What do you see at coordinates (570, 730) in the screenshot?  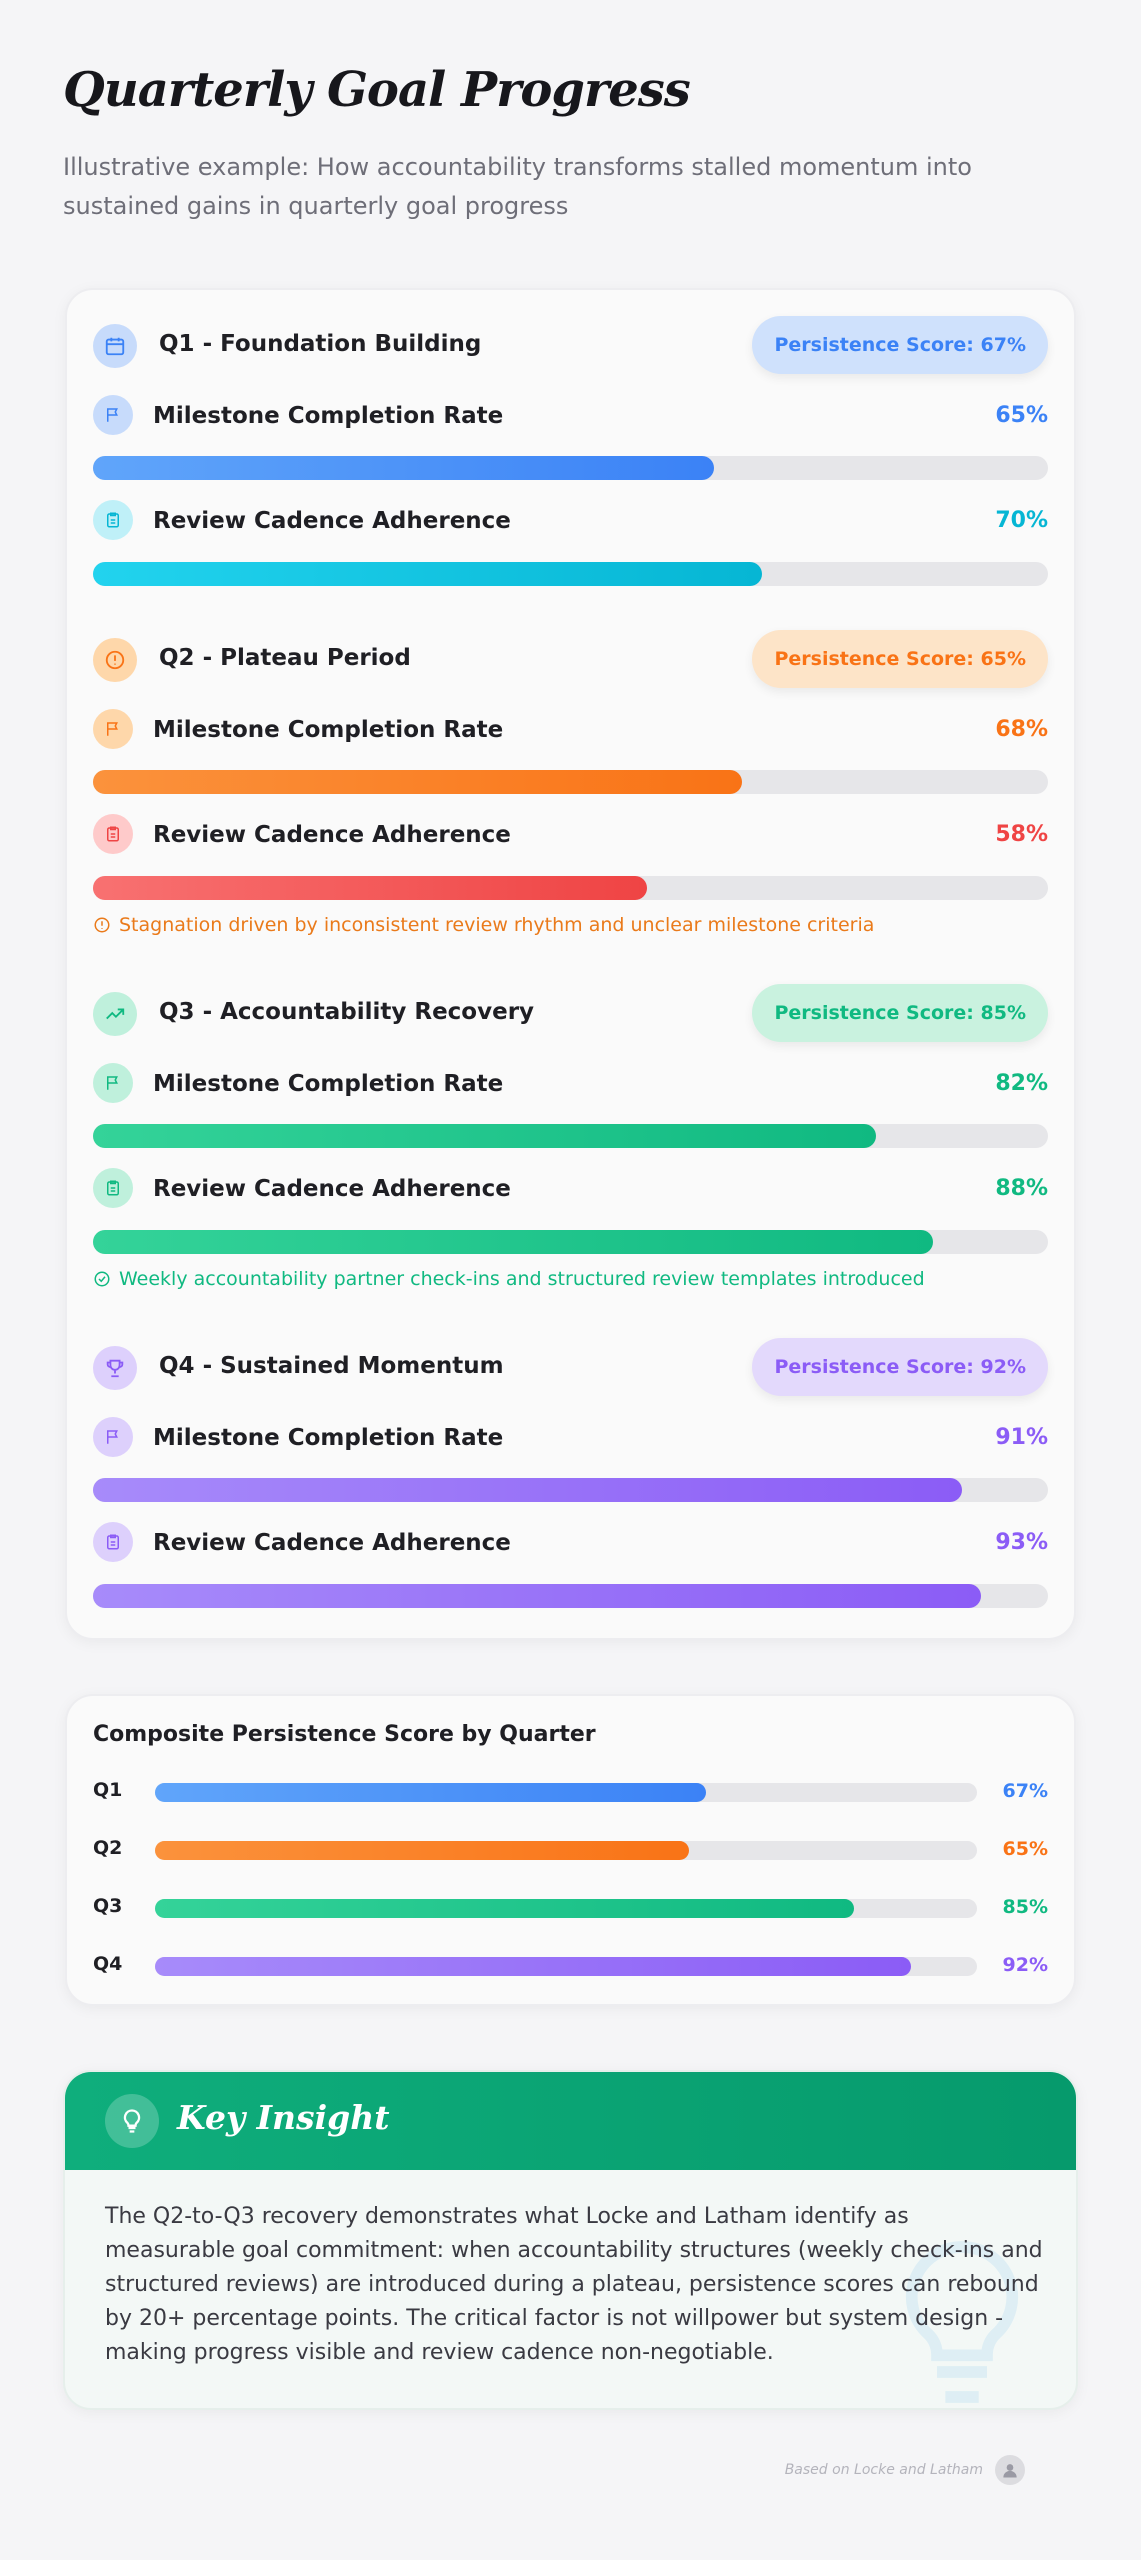 I see `metric-milestone-q2: Milestone Completion Rate 68%` at bounding box center [570, 730].